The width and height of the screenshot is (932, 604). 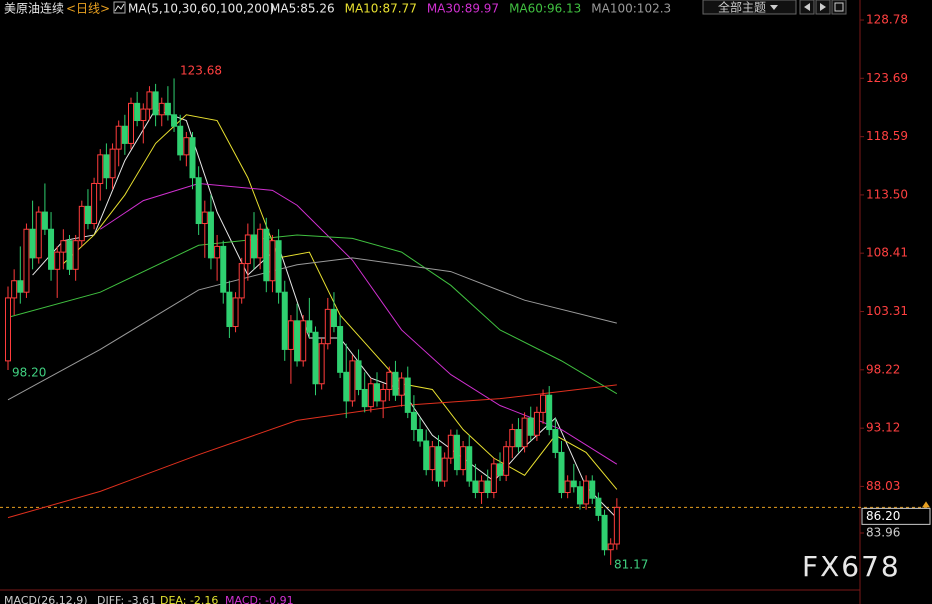 What do you see at coordinates (119, 7) in the screenshot?
I see `icon` at bounding box center [119, 7].